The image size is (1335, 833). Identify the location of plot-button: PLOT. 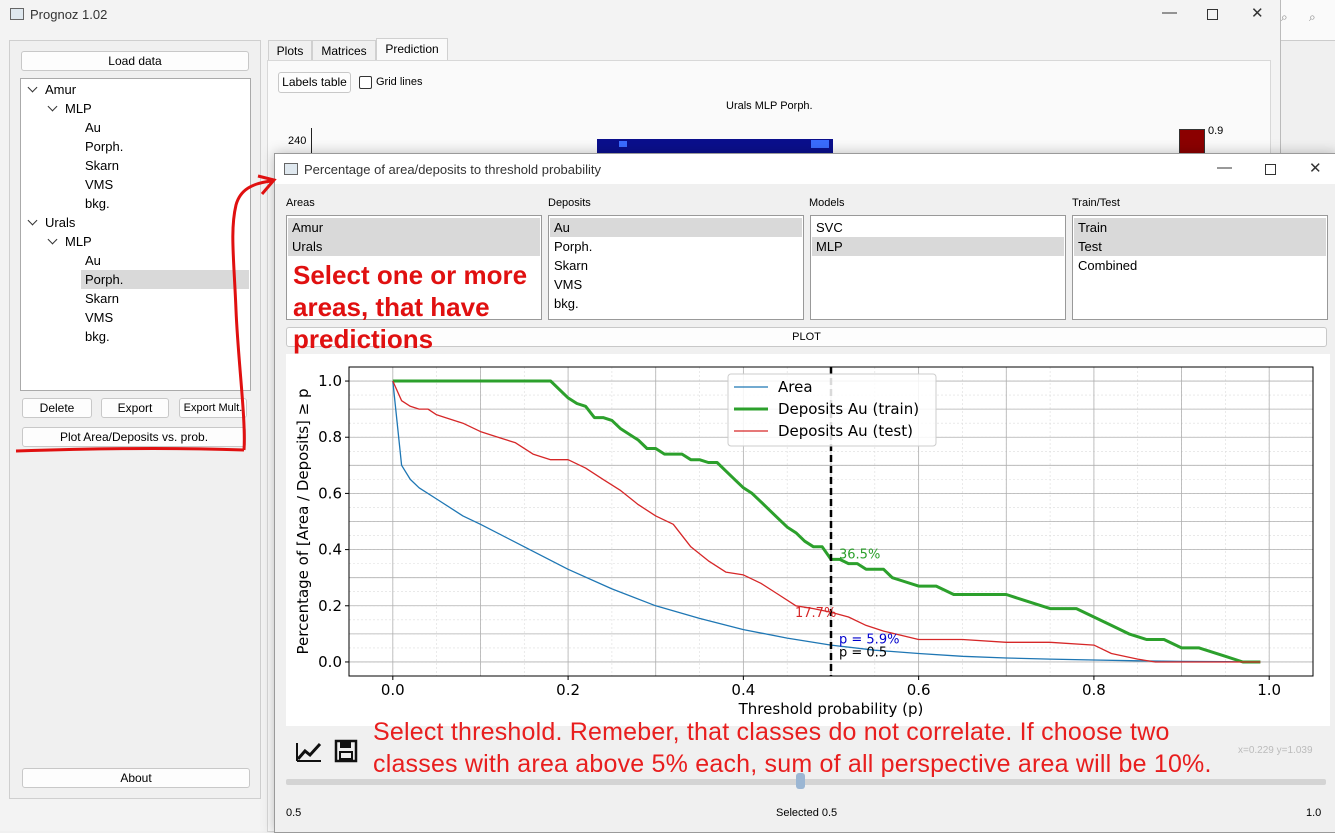
(806, 337).